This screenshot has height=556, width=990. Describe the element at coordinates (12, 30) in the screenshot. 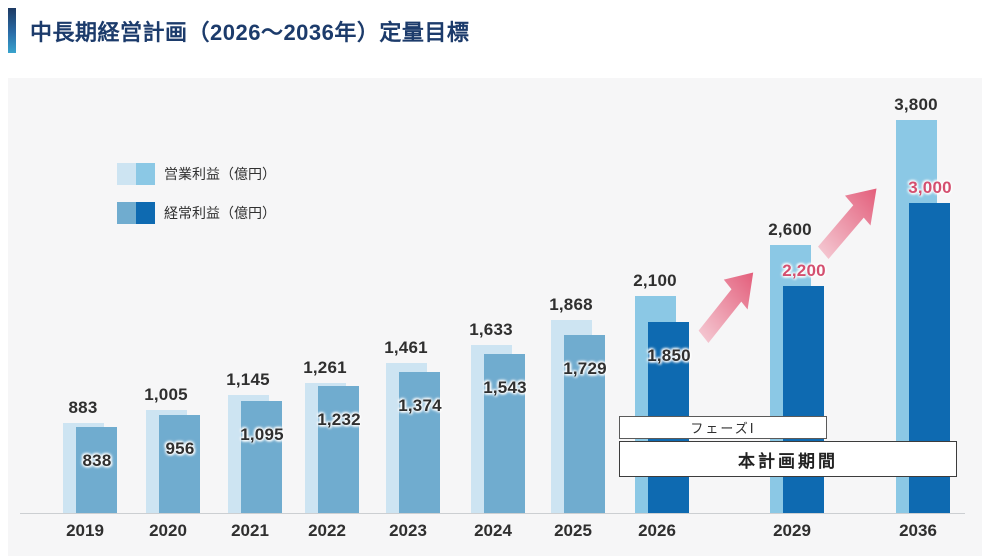

I see `title-accent-bar` at that location.